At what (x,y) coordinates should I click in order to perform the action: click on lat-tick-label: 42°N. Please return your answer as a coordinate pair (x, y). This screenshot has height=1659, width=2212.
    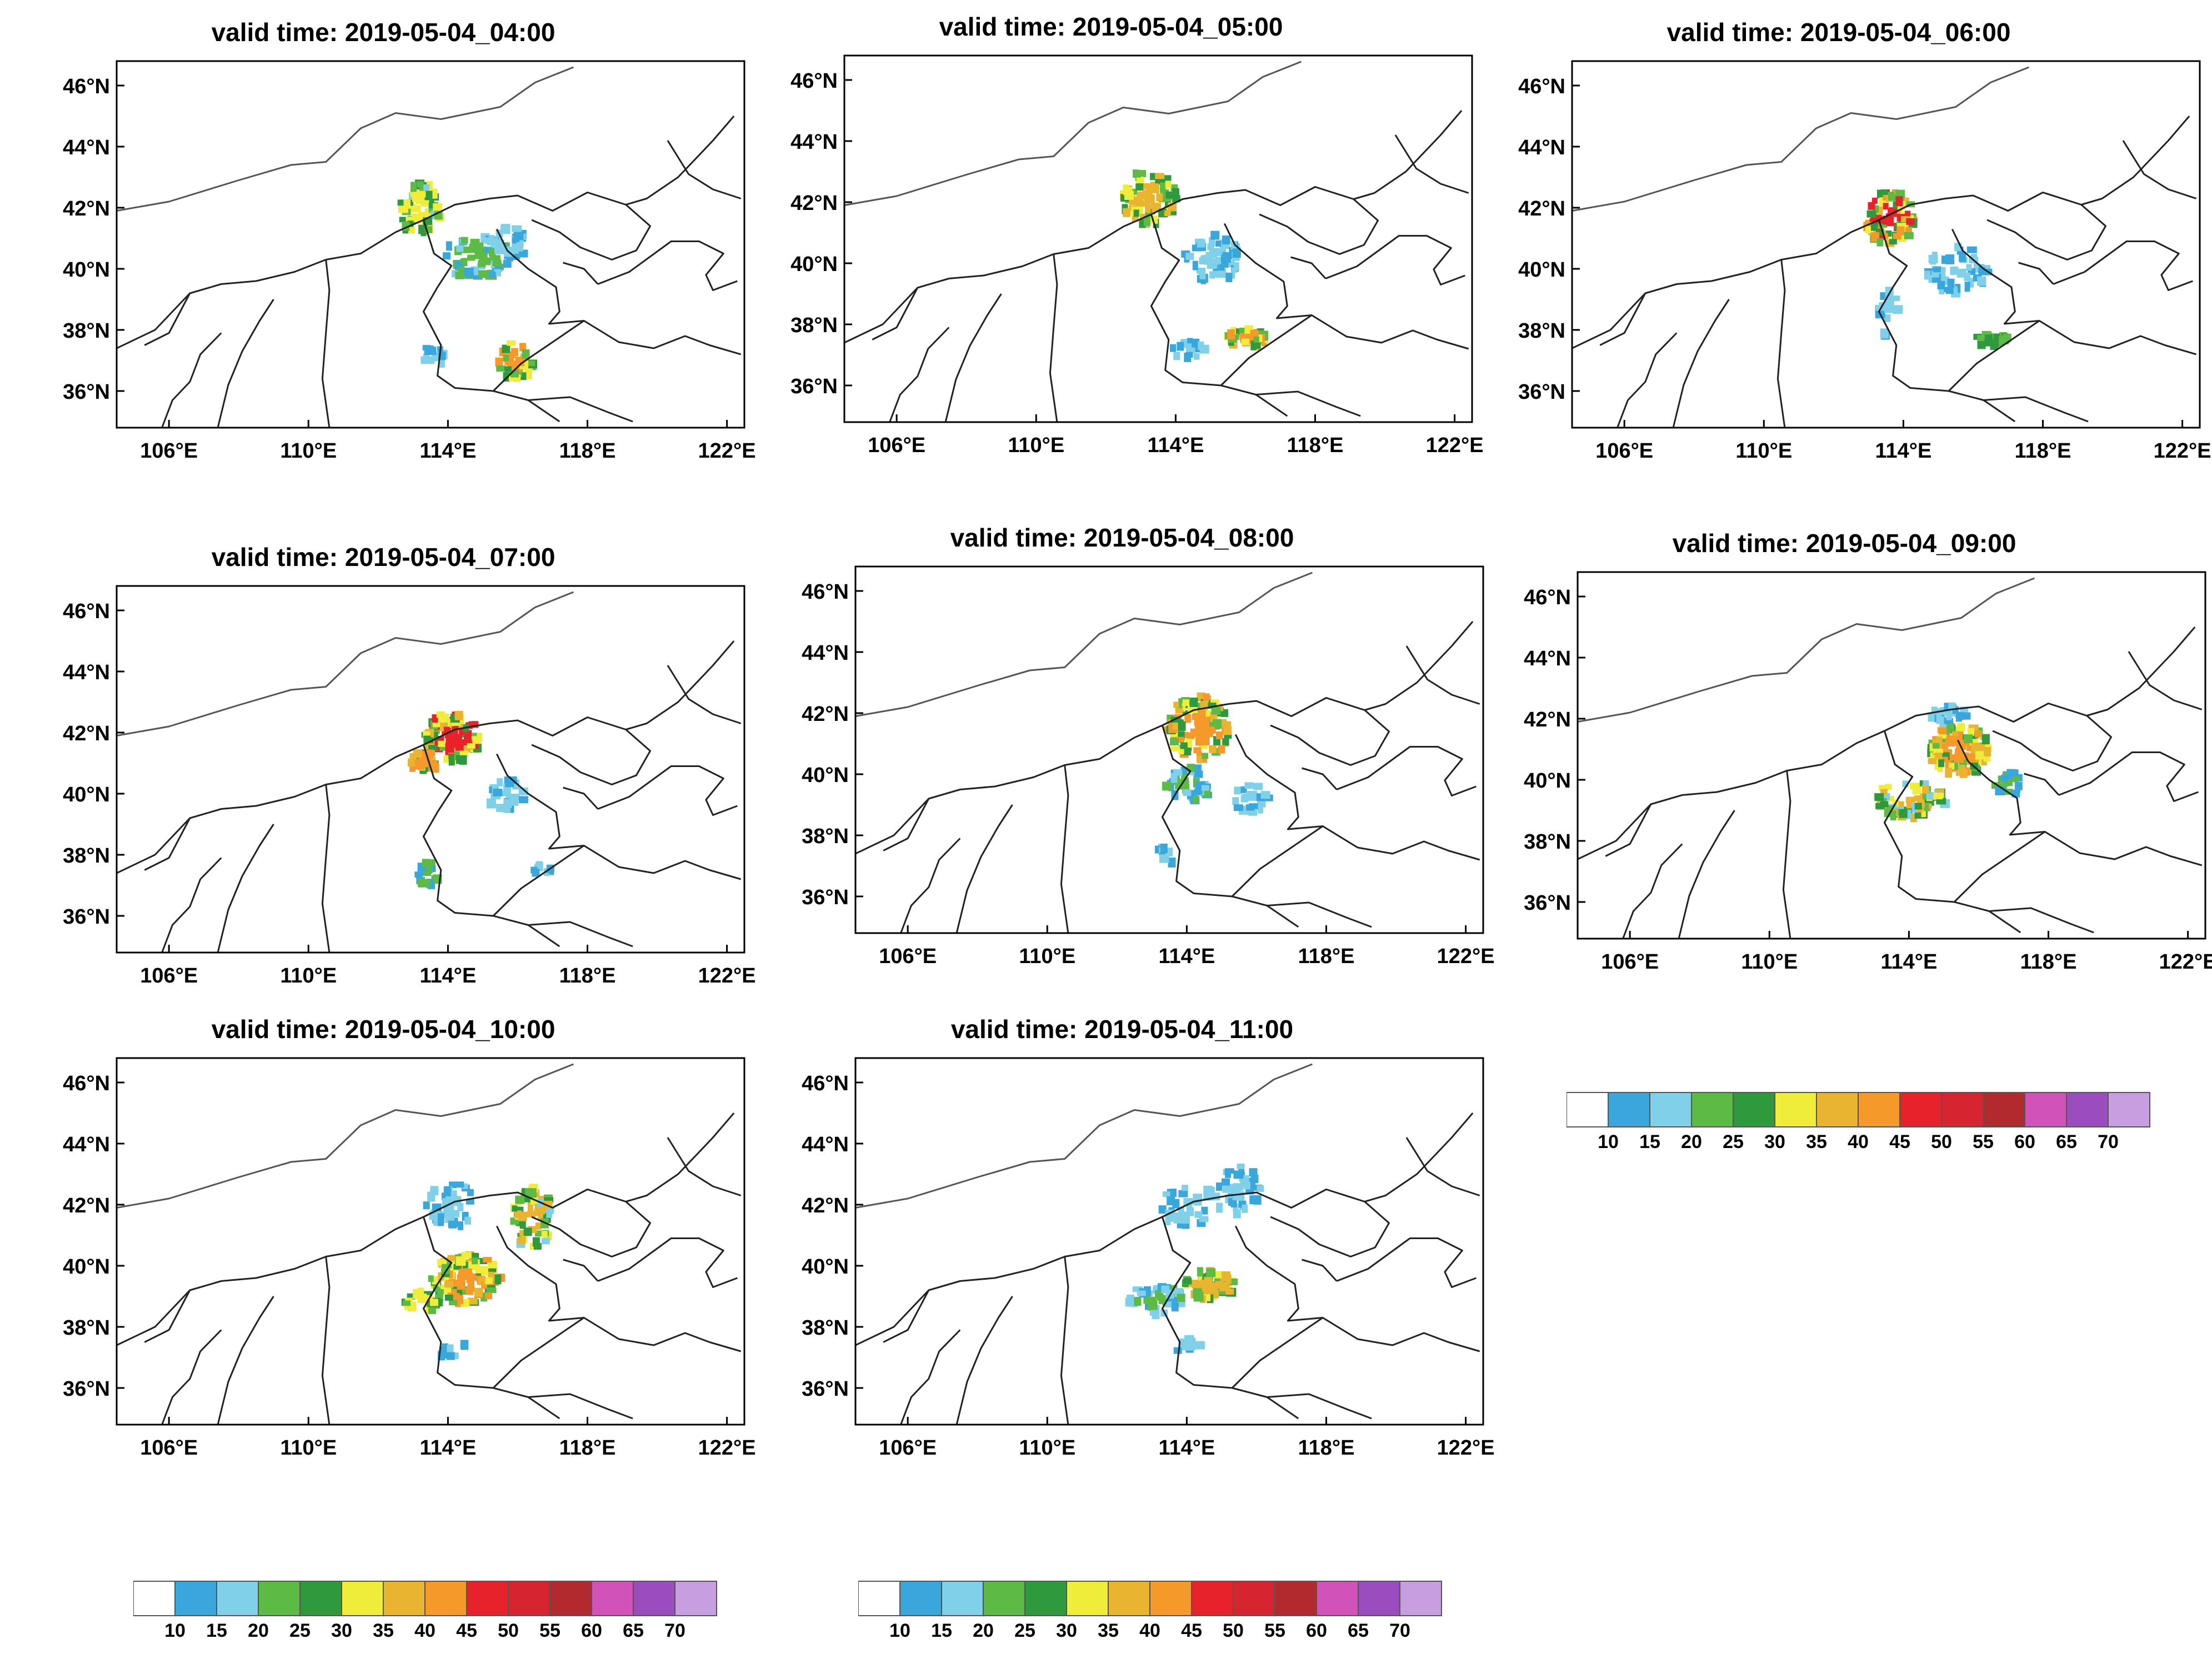
    Looking at the image, I should click on (86, 733).